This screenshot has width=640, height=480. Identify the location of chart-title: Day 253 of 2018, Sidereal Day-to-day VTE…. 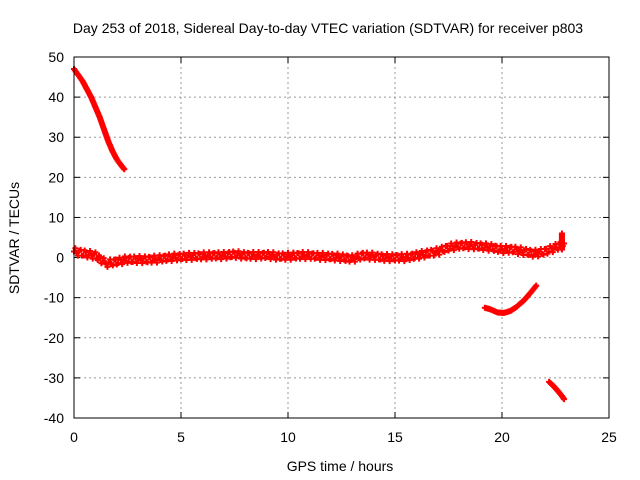
(328, 28).